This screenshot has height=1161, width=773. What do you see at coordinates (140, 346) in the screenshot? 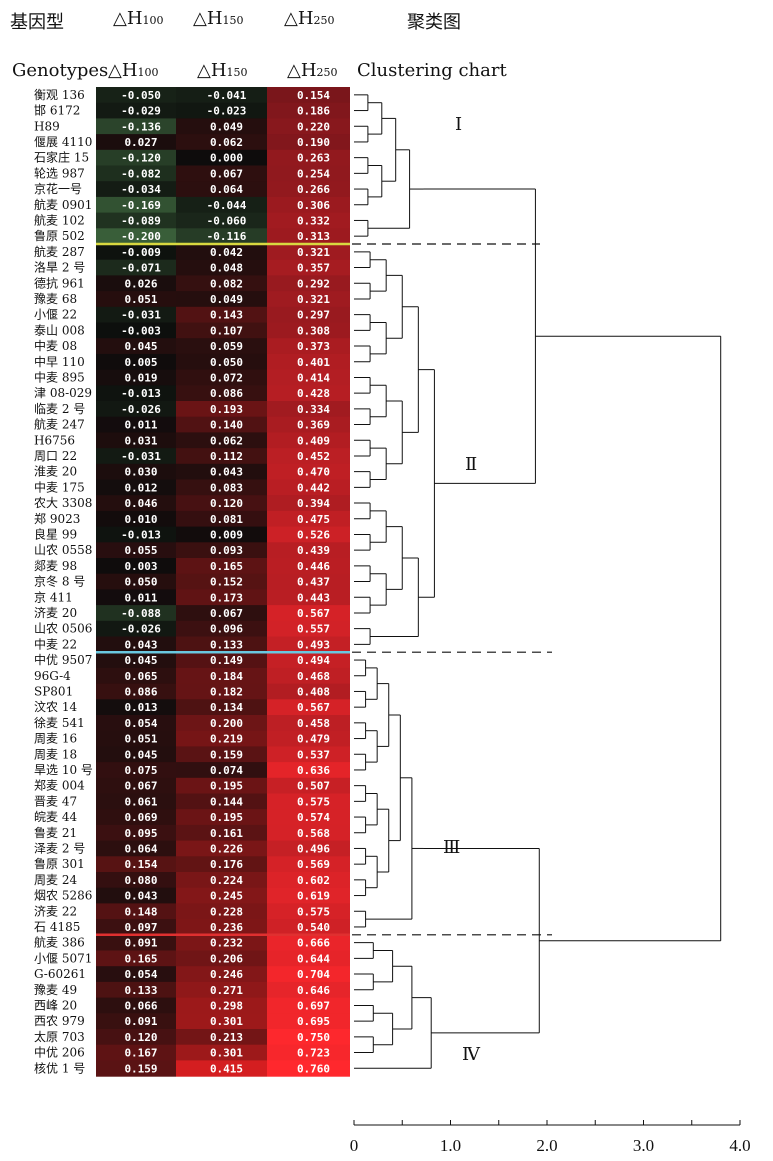
I see `cell-value: 0.045` at bounding box center [140, 346].